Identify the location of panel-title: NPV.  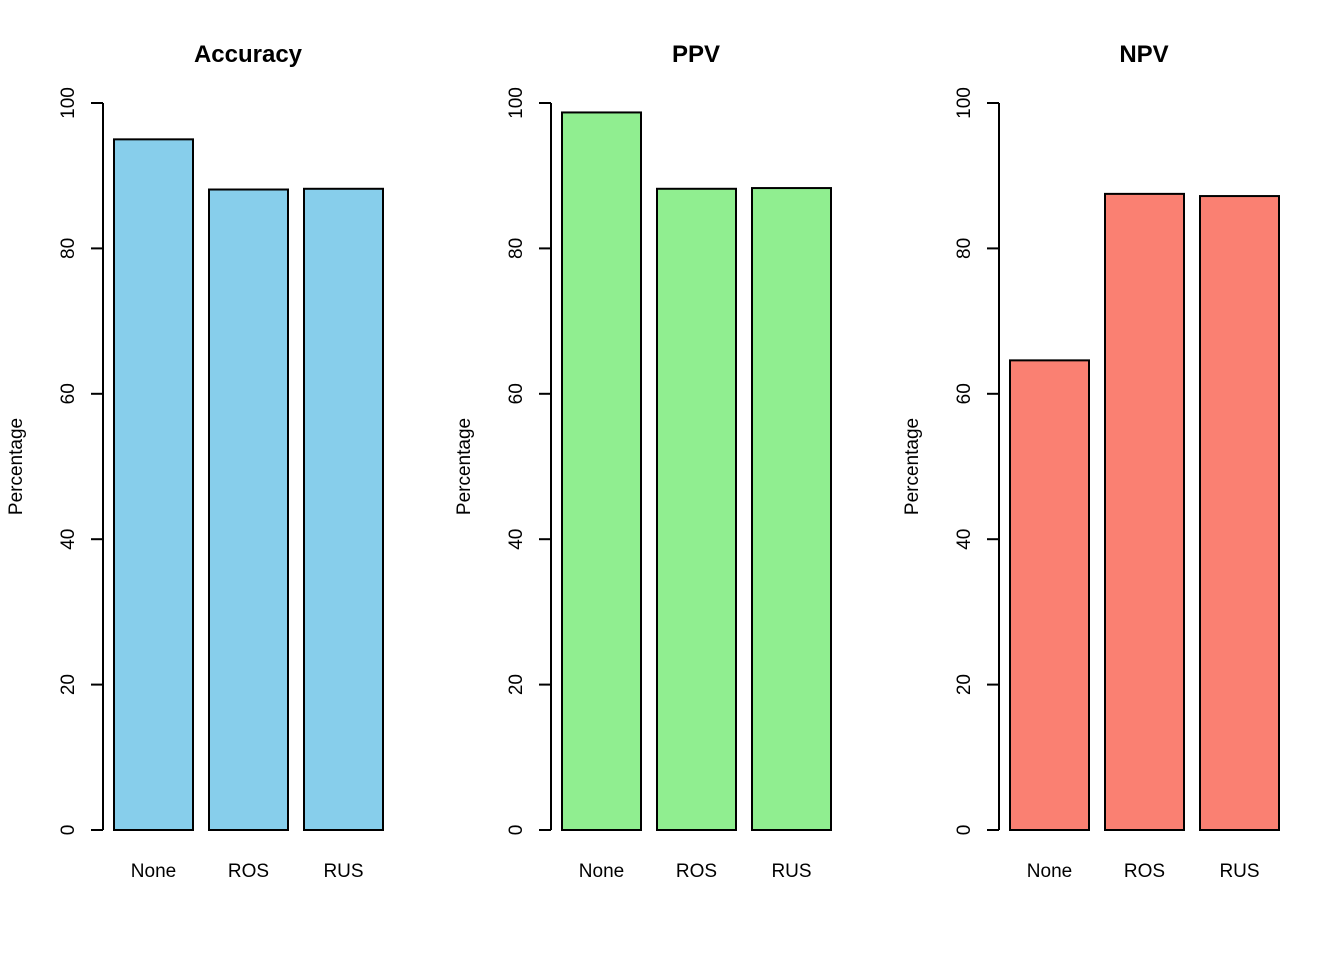
(1143, 54).